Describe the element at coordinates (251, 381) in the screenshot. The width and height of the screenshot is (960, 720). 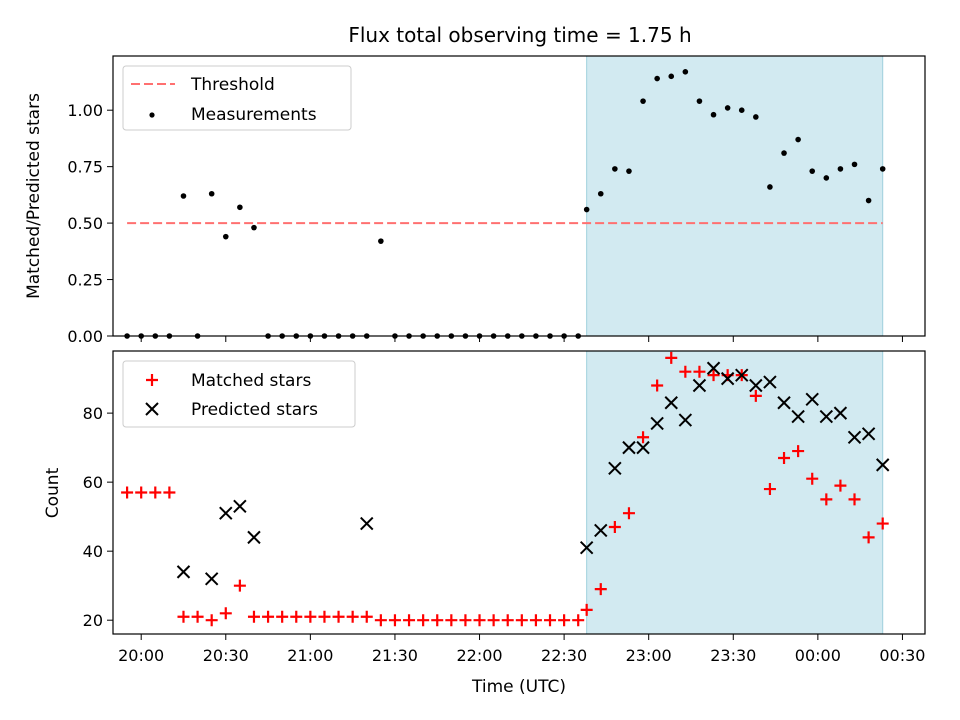
I see `legend-matched-label: Matched stars` at that location.